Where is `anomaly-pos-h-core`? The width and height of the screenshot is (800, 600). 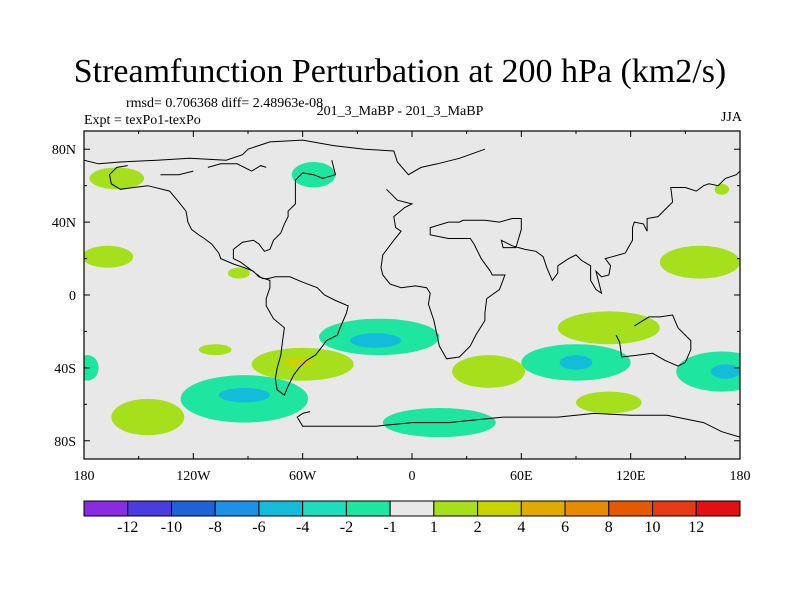
anomaly-pos-h-core is located at coordinates (299, 362).